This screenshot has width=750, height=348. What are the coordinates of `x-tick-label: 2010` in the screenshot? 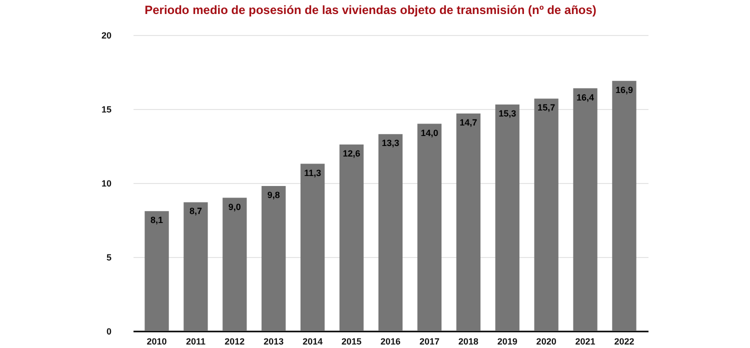 It's located at (156, 341).